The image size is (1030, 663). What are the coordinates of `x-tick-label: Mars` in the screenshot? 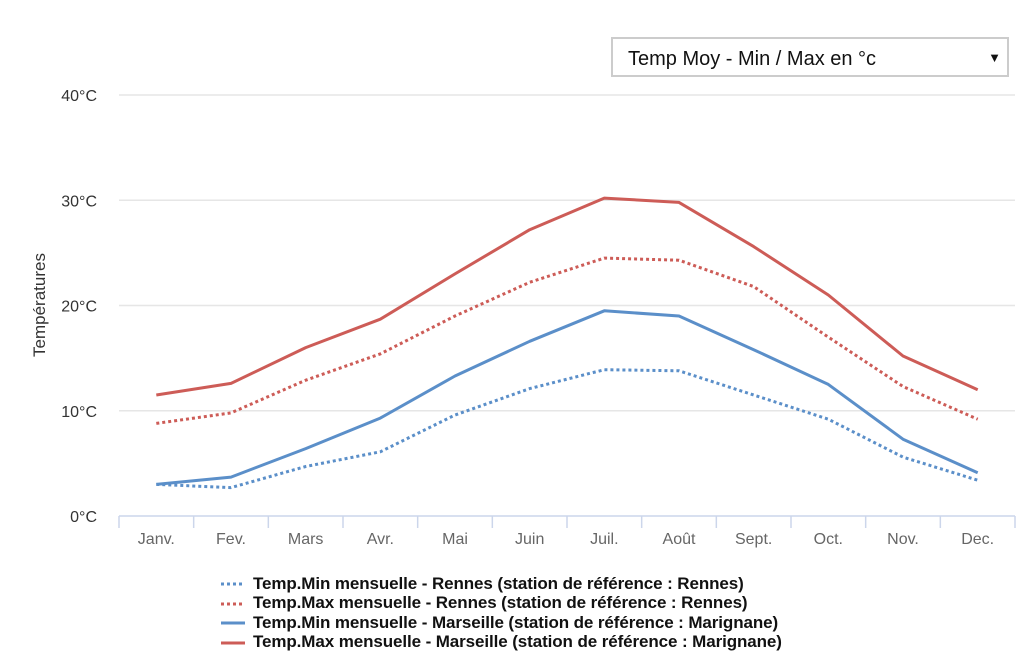 It's located at (306, 539).